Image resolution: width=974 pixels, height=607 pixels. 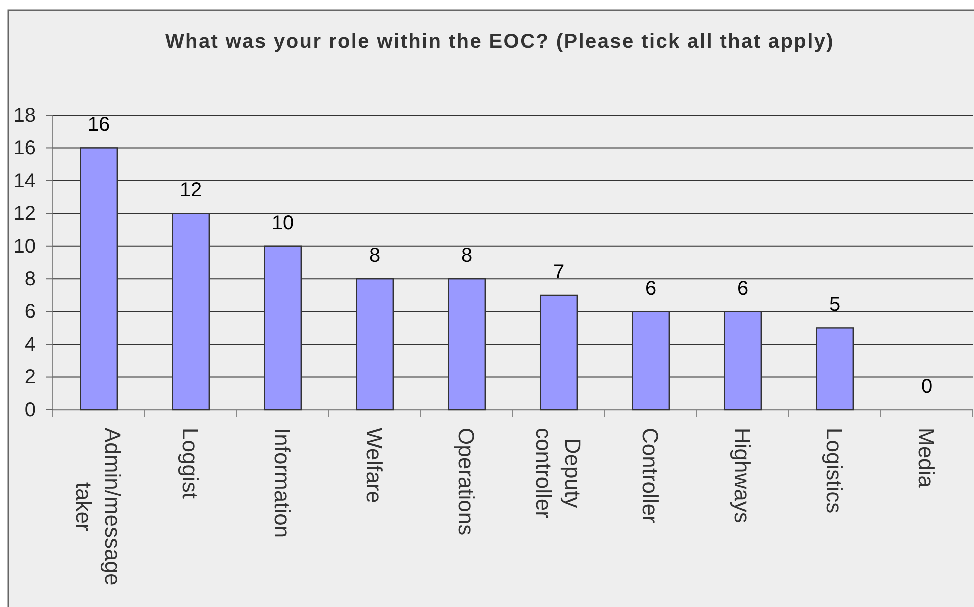 I want to click on data-label: 7, so click(x=559, y=272).